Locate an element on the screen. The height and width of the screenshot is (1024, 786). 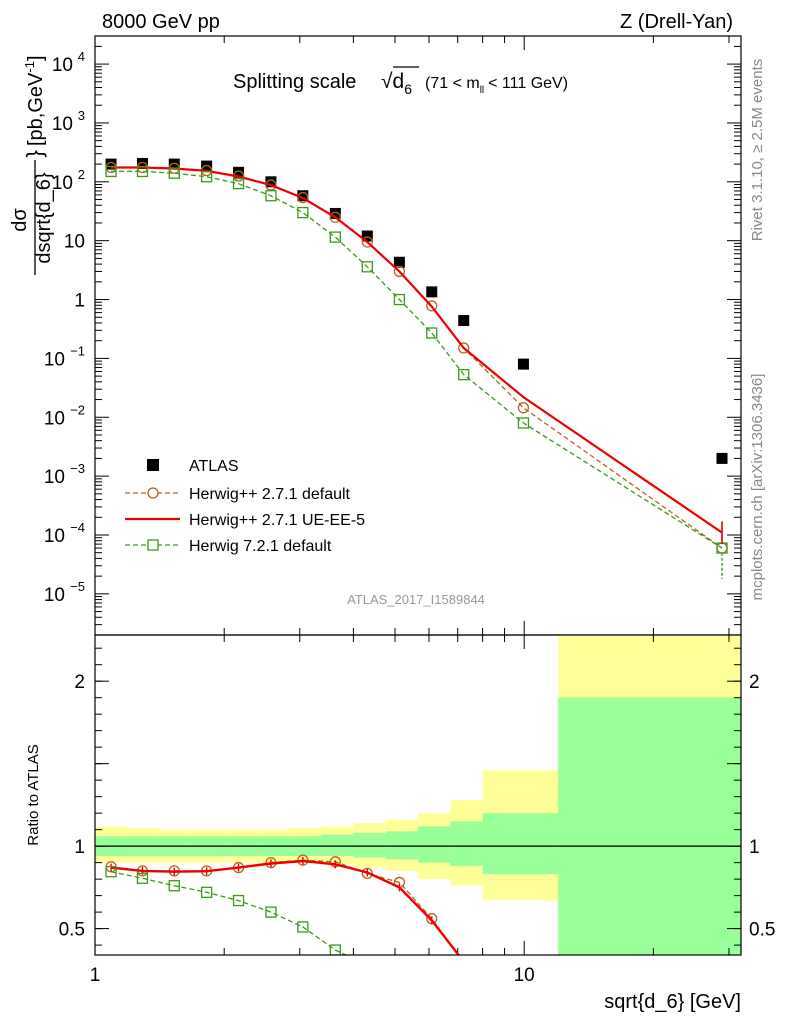
chart-title: Splitting scale √d6 (71 < mll < 111 GeV) is located at coordinates (400, 81).